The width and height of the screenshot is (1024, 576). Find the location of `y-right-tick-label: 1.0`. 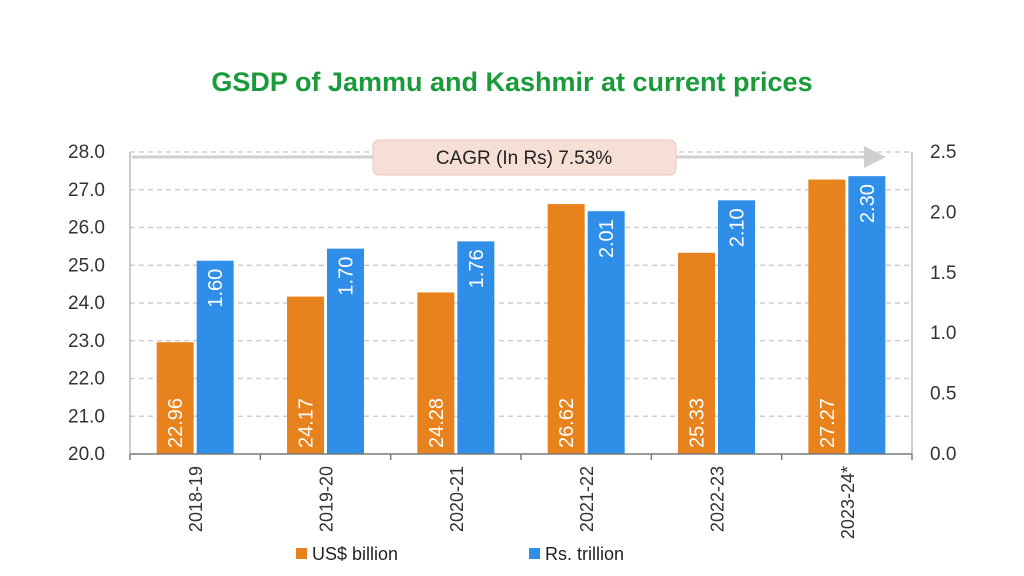

y-right-tick-label: 1.0 is located at coordinates (943, 333).